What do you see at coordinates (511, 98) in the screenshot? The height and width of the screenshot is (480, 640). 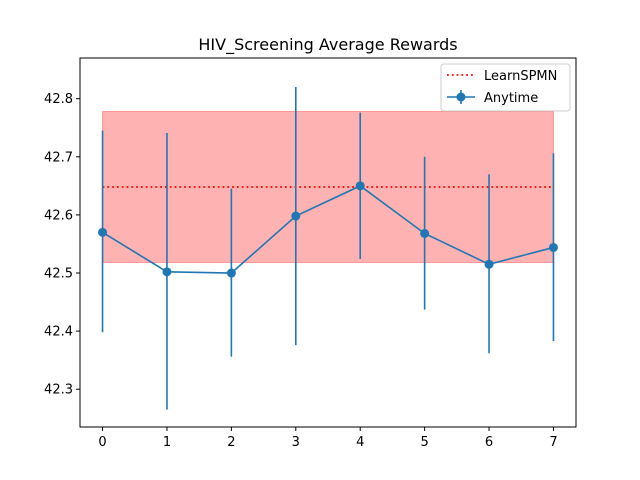 I see `legend-anytime-label: Anytime` at bounding box center [511, 98].